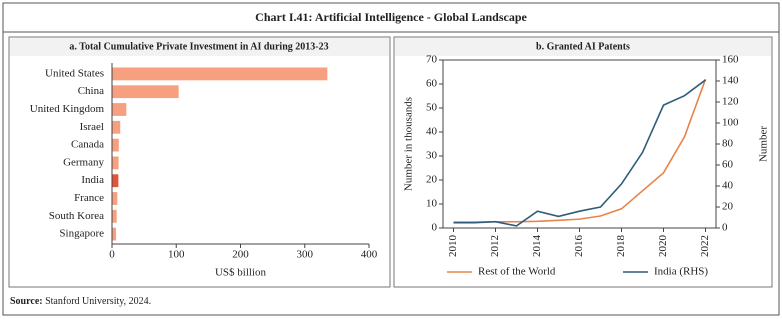 This screenshot has height=319, width=782. I want to click on legend-label: India (RHS), so click(681, 272).